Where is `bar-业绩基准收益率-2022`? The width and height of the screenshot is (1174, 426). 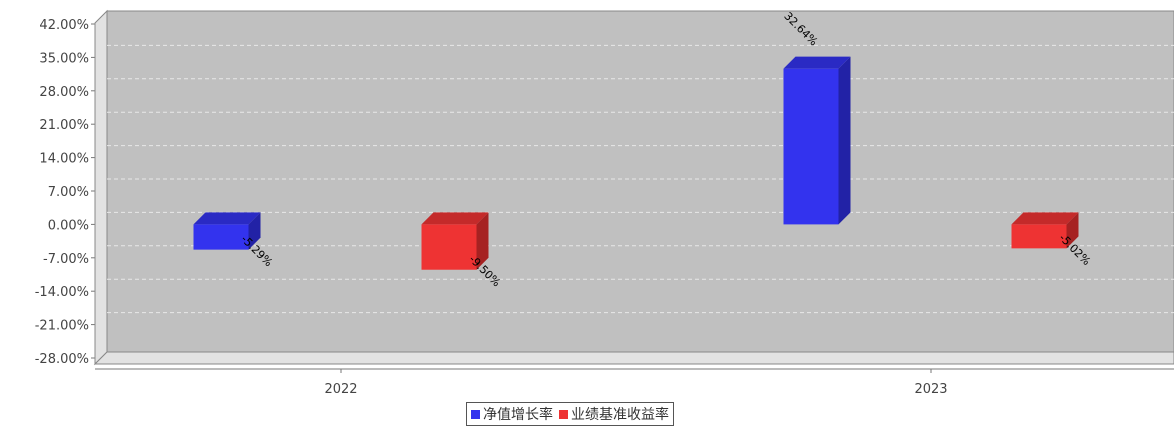
bar-业绩基准收益率-2022 is located at coordinates (455, 241).